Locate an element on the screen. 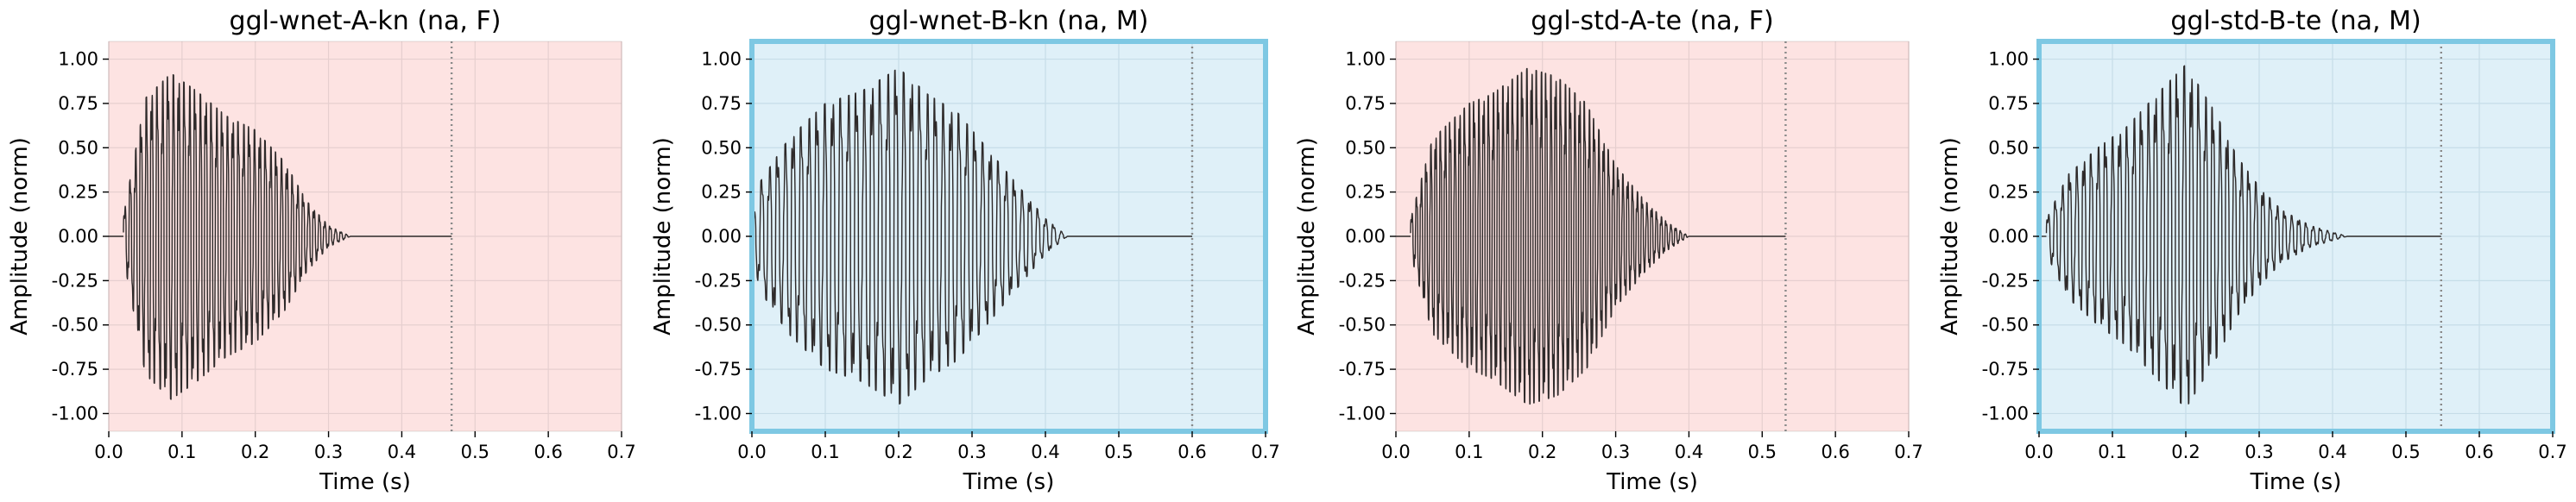 The height and width of the screenshot is (502, 2576). chart-title: ggl-std-A-te (na, F) is located at coordinates (1652, 21).